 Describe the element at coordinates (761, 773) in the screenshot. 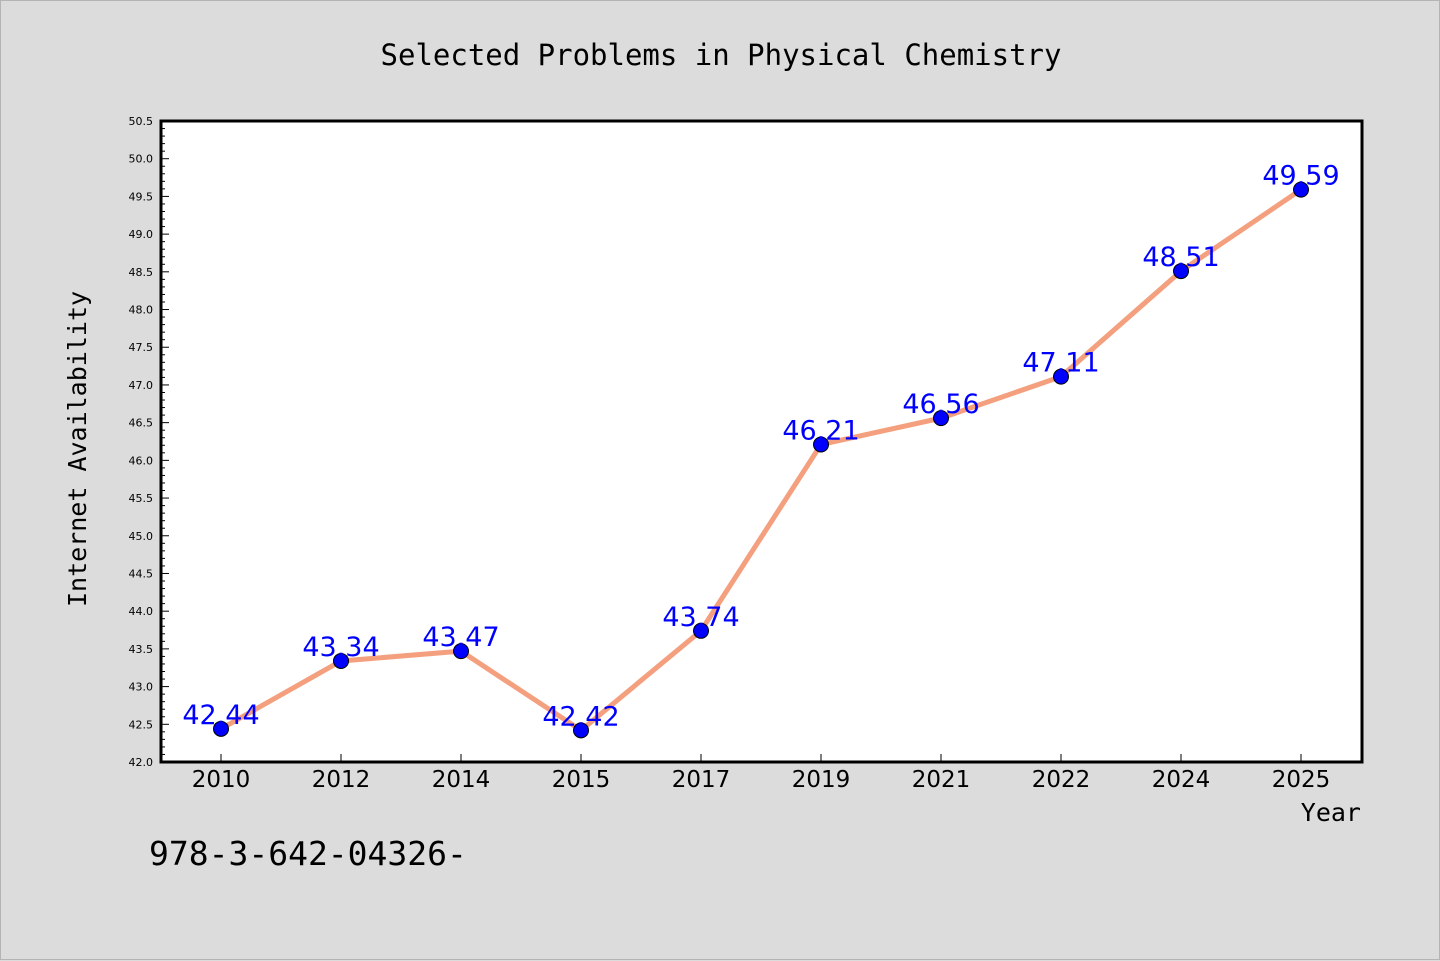

I see `x-axis: 2010 2012 2014 2015 2017 2019 2021 2022 2024 2025` at that location.